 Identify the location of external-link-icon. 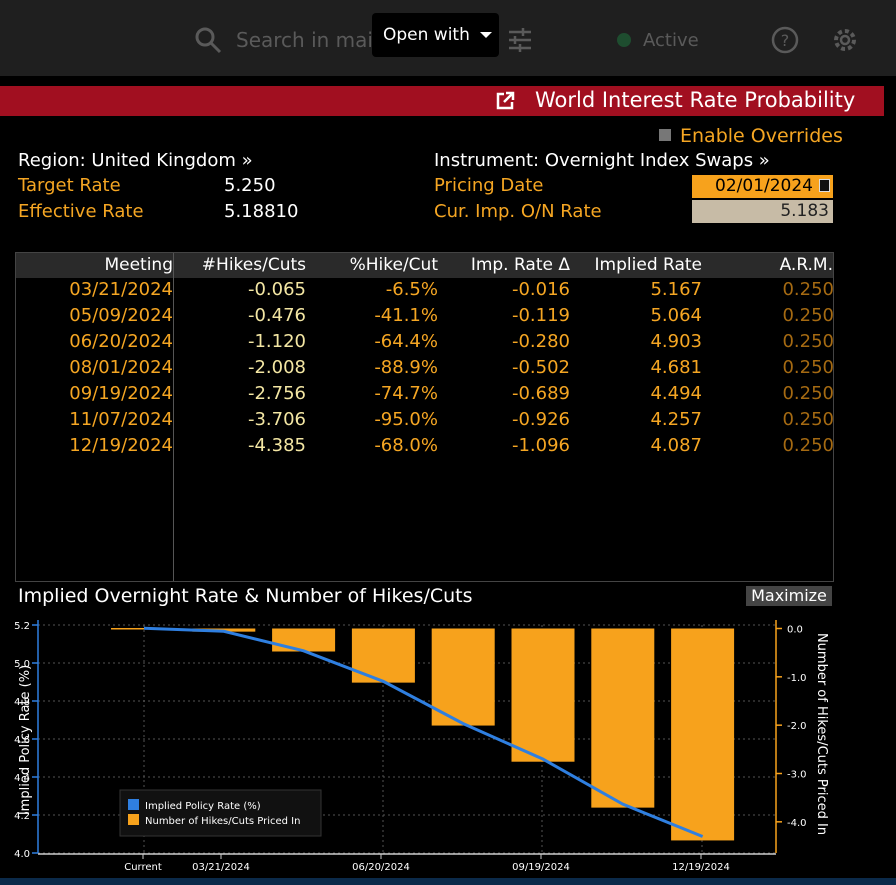
(505, 101).